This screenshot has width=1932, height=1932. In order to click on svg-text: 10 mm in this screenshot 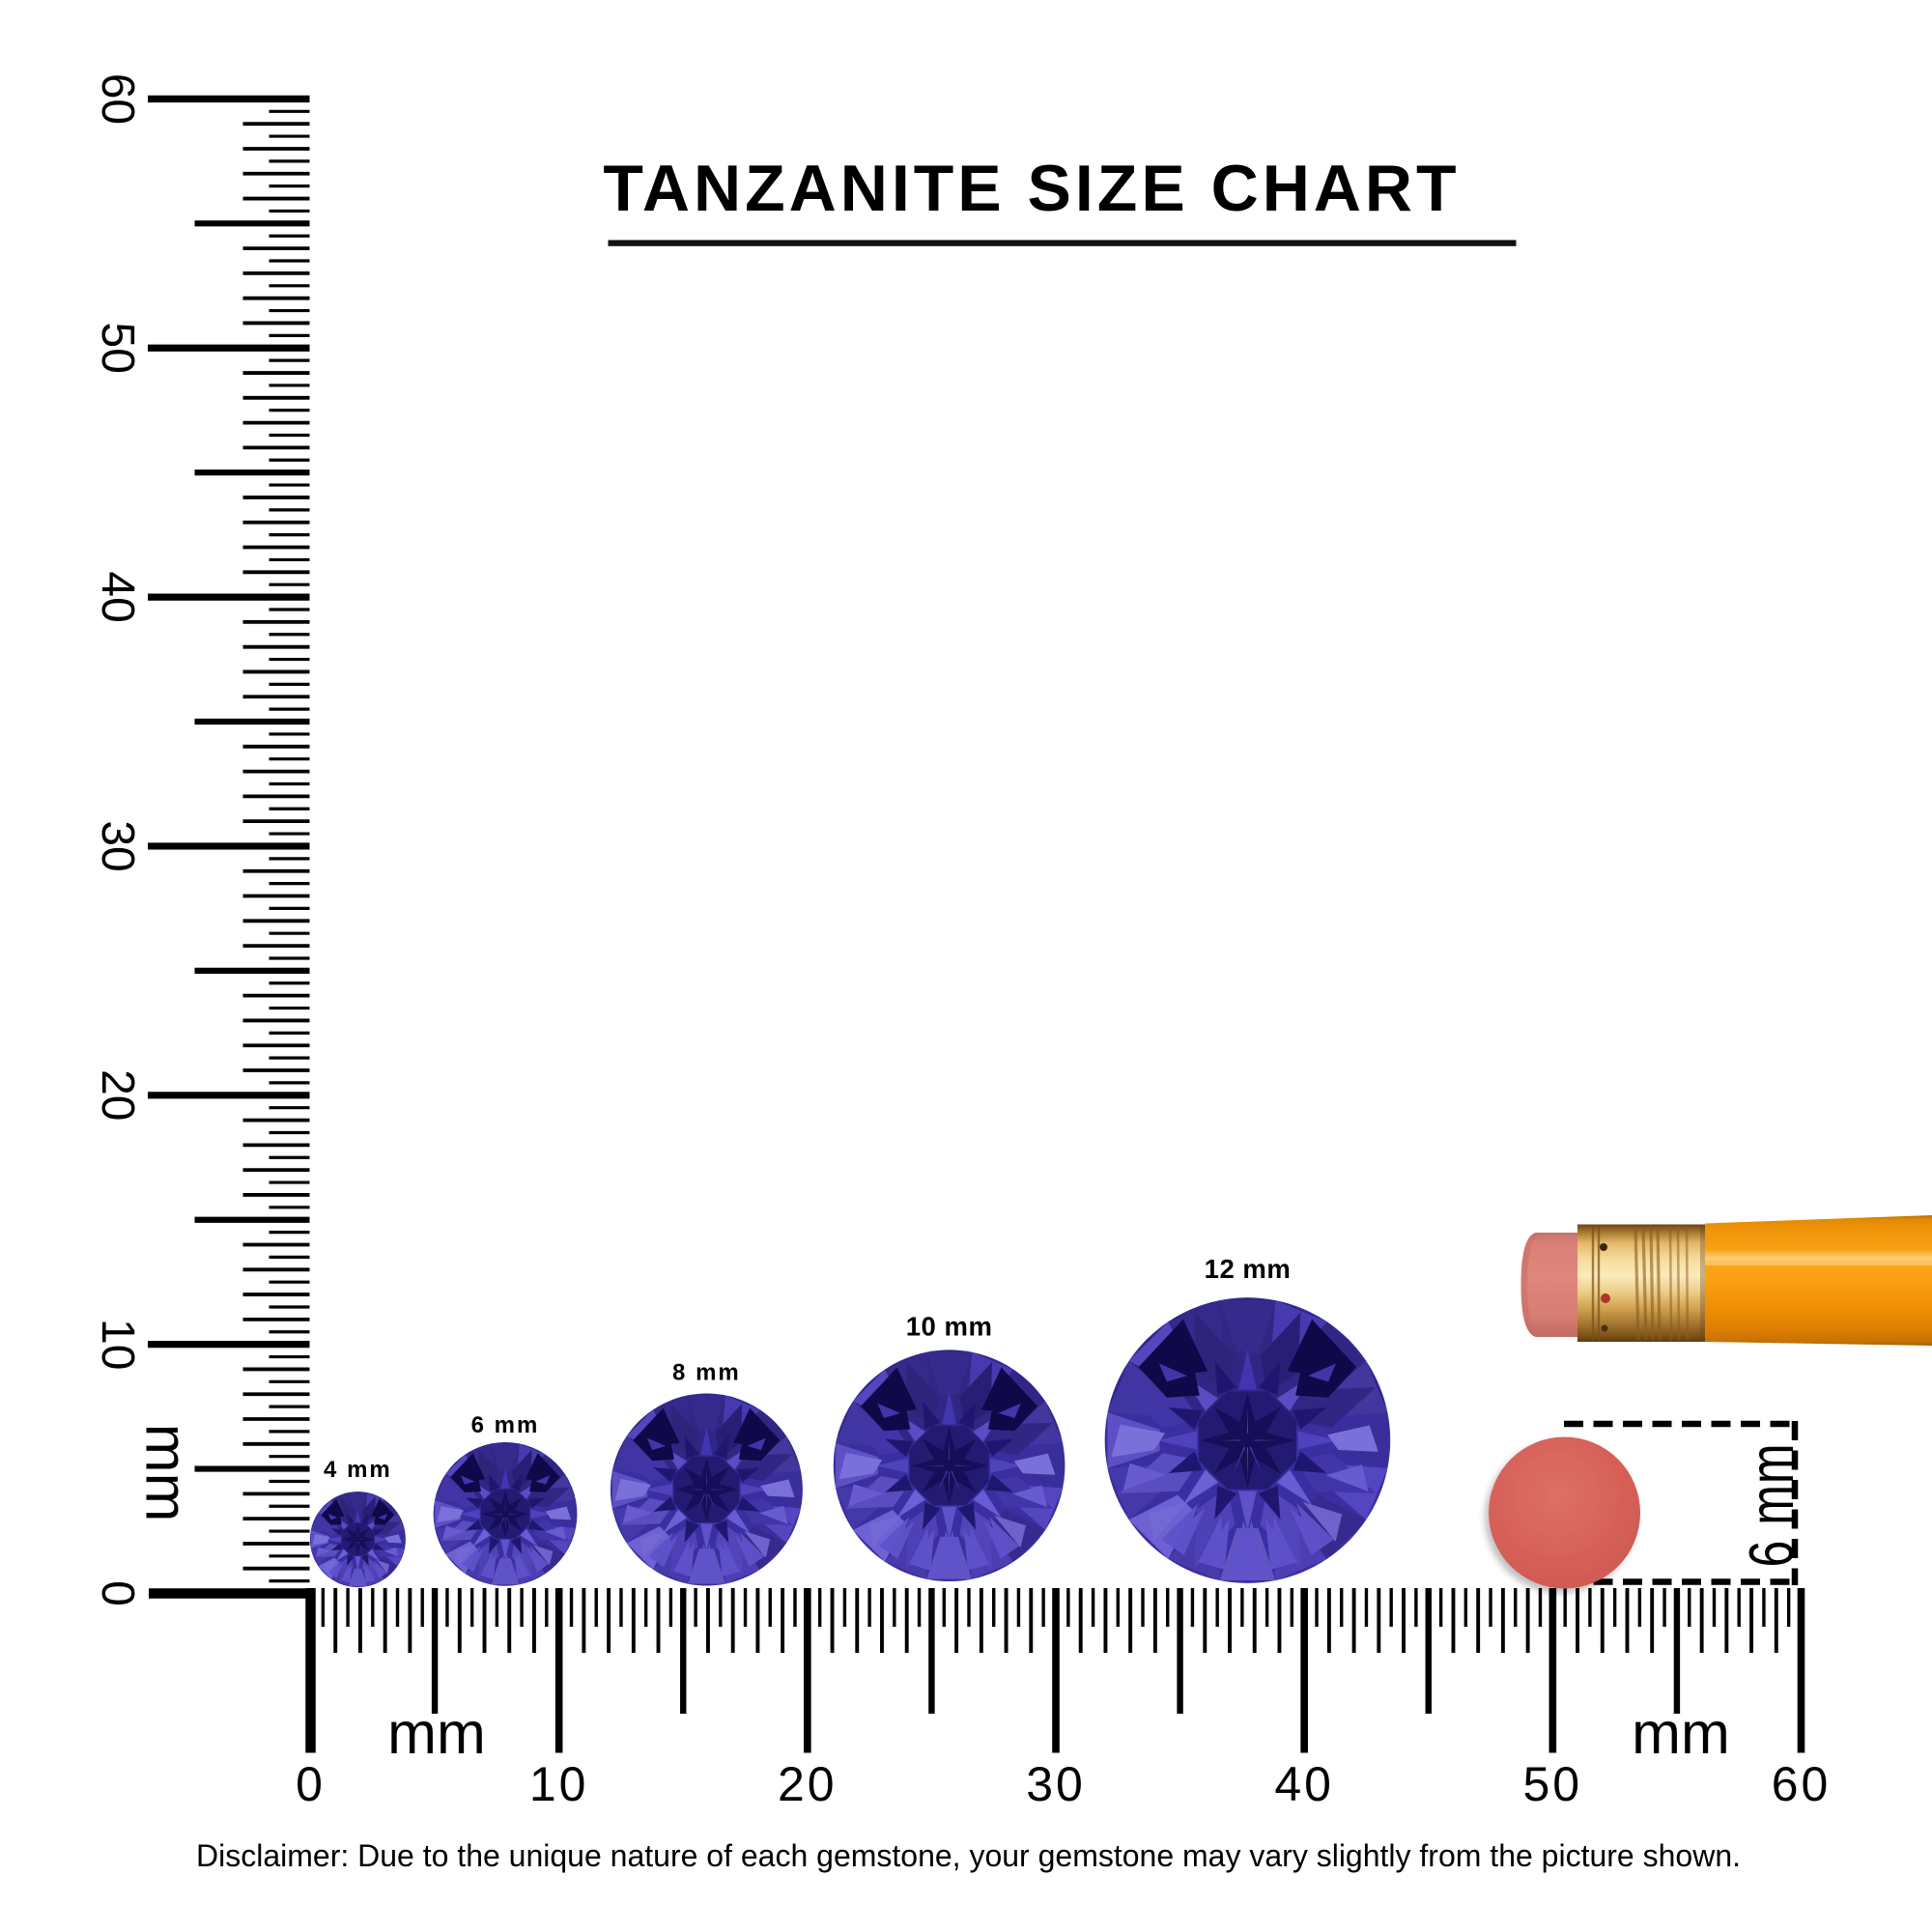, I will do `click(949, 1327)`.